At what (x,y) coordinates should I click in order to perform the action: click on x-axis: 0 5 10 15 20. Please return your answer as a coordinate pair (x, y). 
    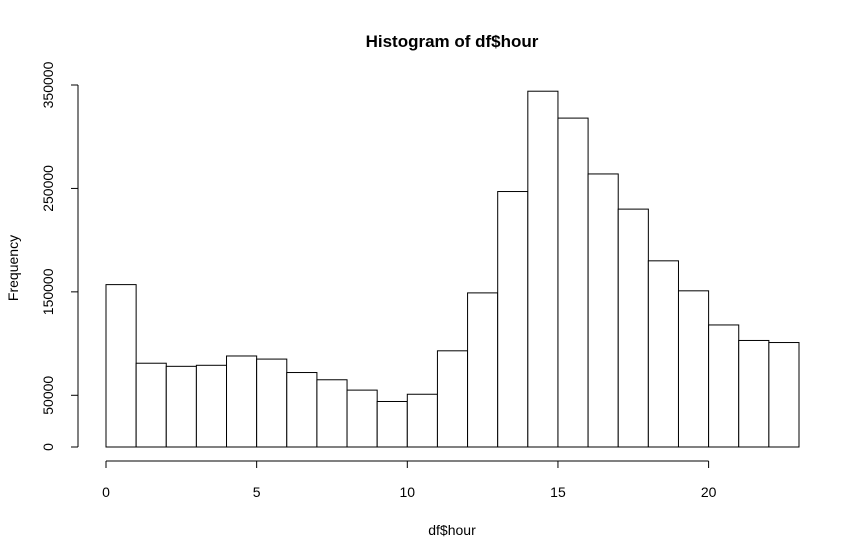
    Looking at the image, I should click on (409, 480).